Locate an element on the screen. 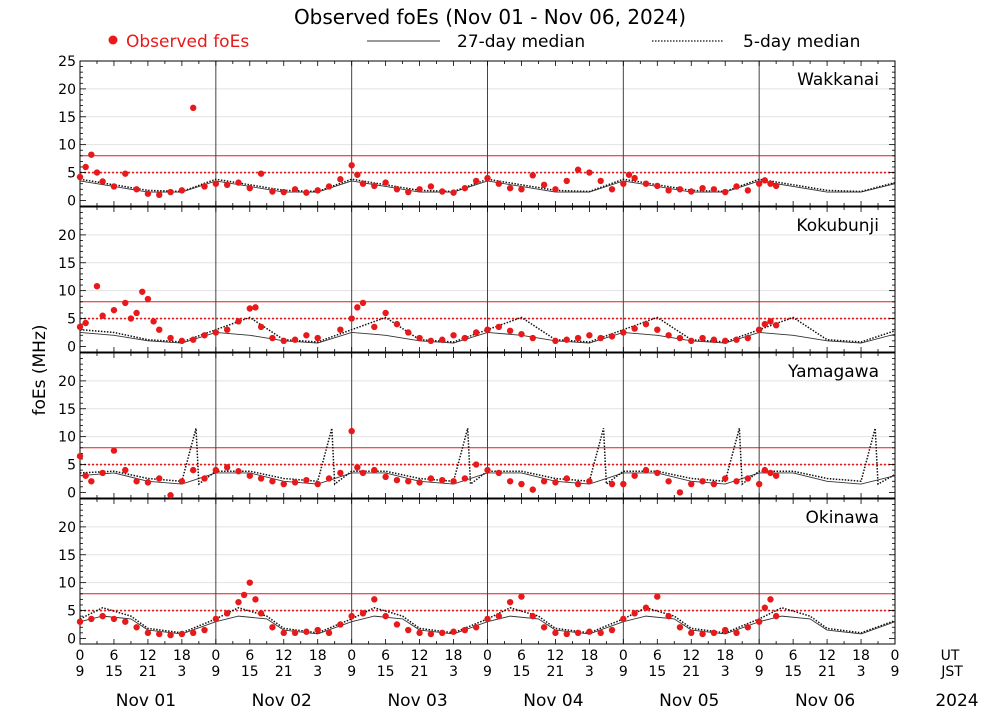 The width and height of the screenshot is (1000, 714). y-axis-label: foEs (MHz) is located at coordinates (40, 369).